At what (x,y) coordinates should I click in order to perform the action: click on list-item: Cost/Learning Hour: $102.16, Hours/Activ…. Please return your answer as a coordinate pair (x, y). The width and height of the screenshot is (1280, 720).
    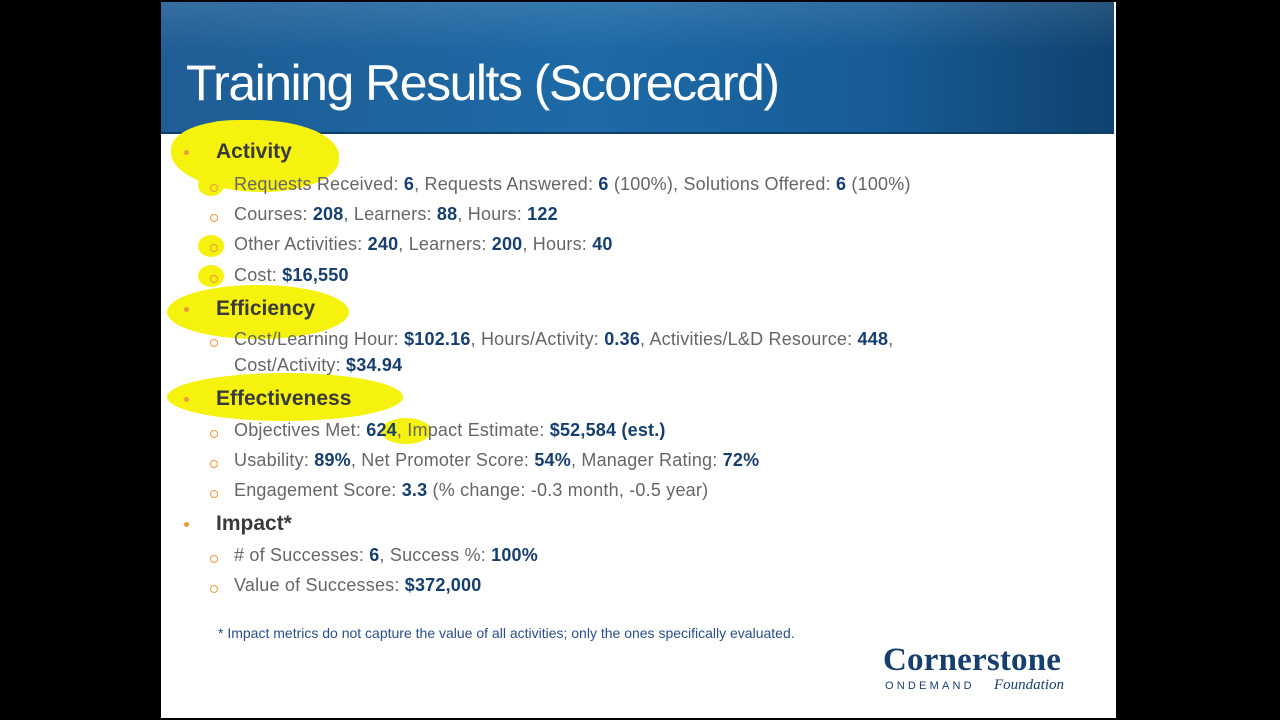
    Looking at the image, I should click on (564, 339).